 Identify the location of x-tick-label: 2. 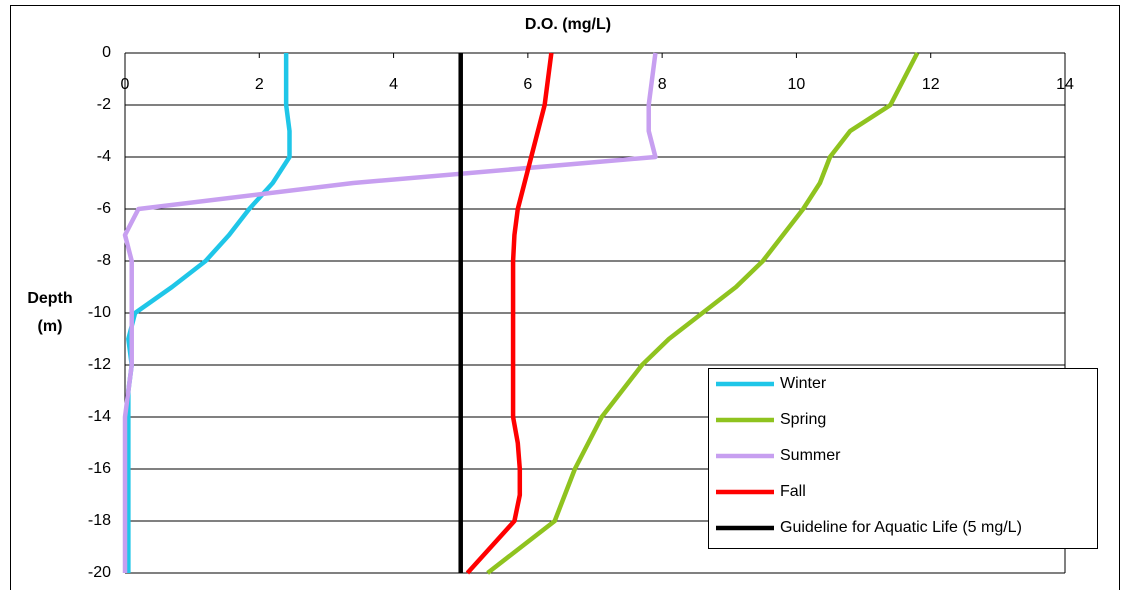
(259, 84).